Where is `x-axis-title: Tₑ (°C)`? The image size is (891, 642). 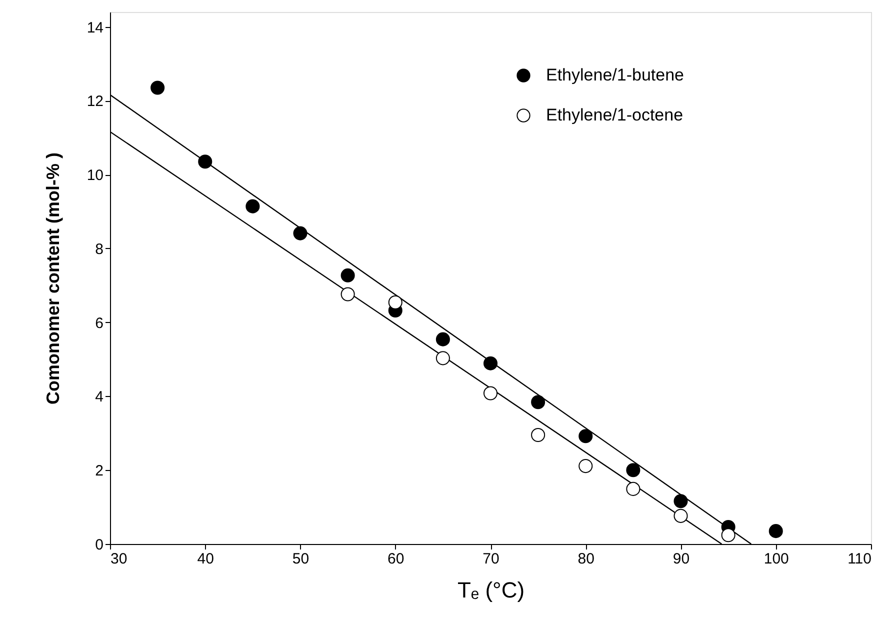
x-axis-title: Tₑ (°C) is located at coordinates (491, 590).